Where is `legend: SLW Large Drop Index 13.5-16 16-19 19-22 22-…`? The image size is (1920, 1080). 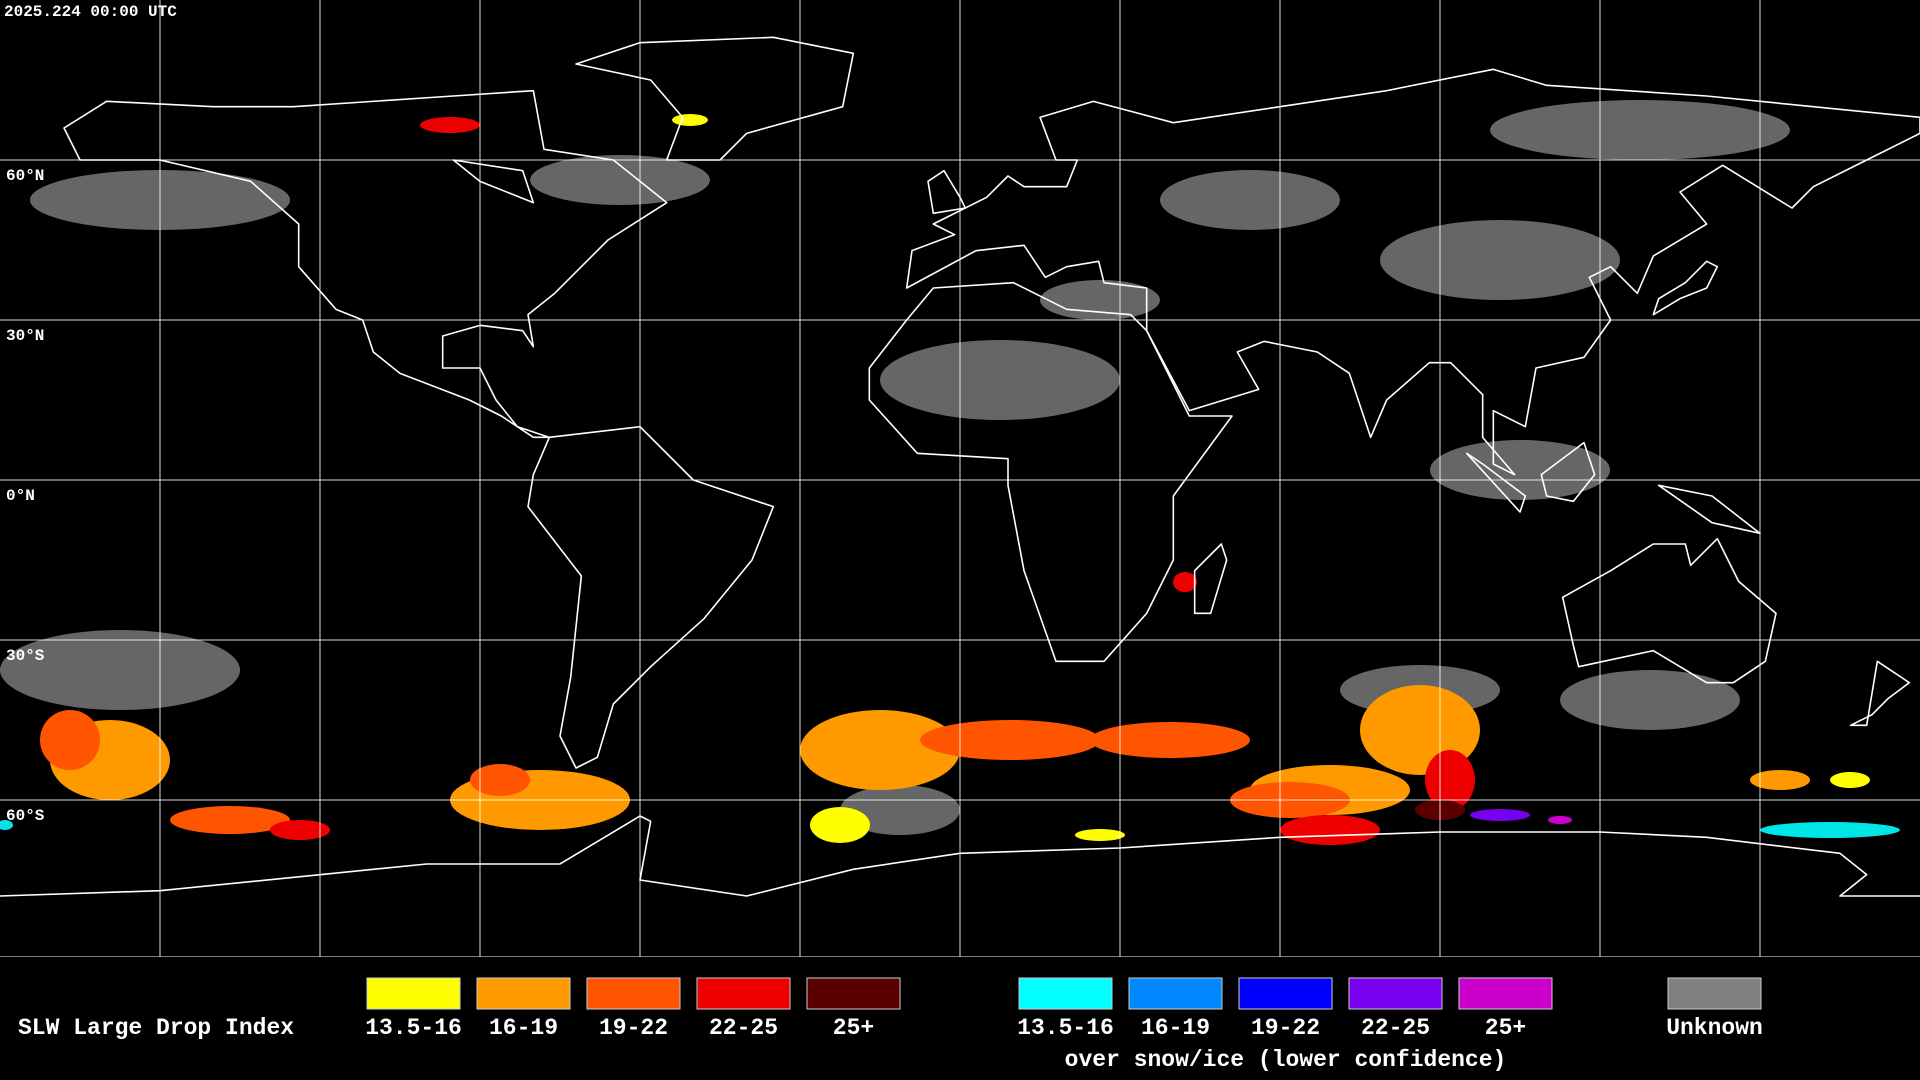
legend: SLW Large Drop Index 13.5-16 16-19 19-22 22-… is located at coordinates (890, 1025).